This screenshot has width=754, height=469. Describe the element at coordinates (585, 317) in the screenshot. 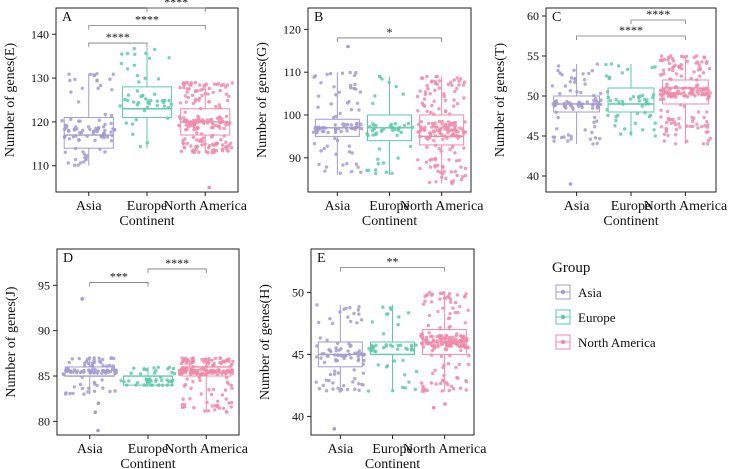

I see `legend-item: Europe` at that location.